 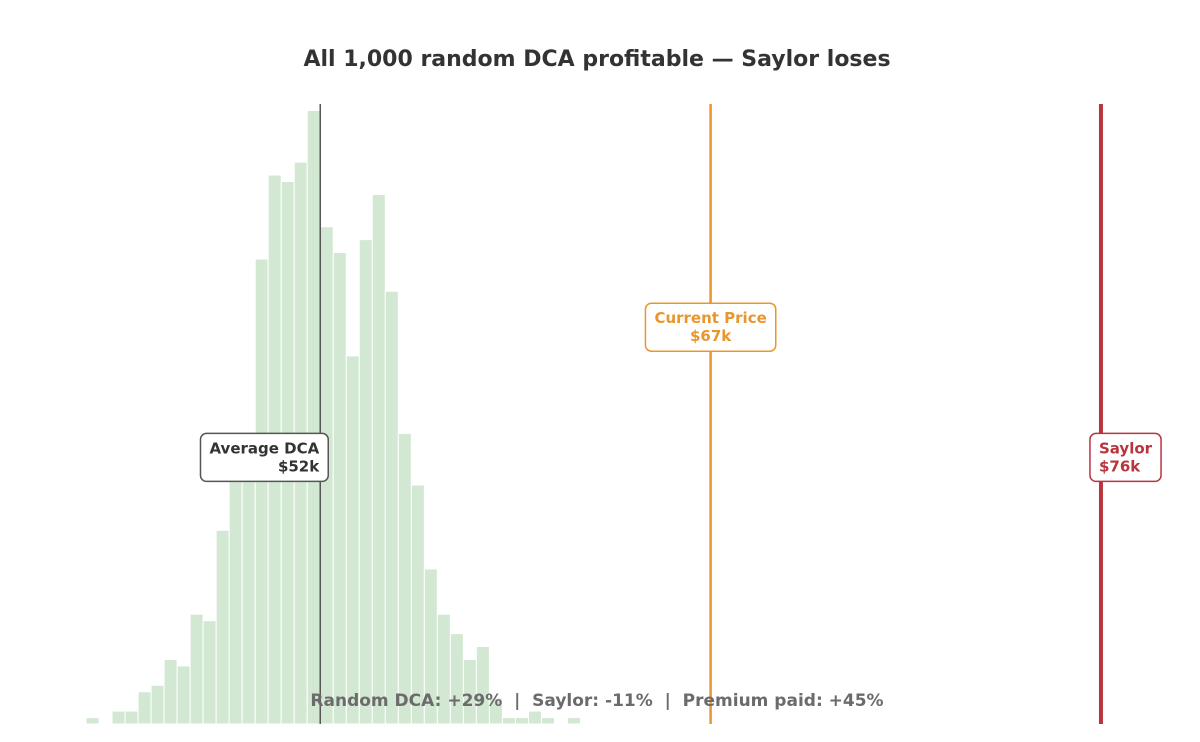 I want to click on saylor-label-box, so click(x=1125, y=457).